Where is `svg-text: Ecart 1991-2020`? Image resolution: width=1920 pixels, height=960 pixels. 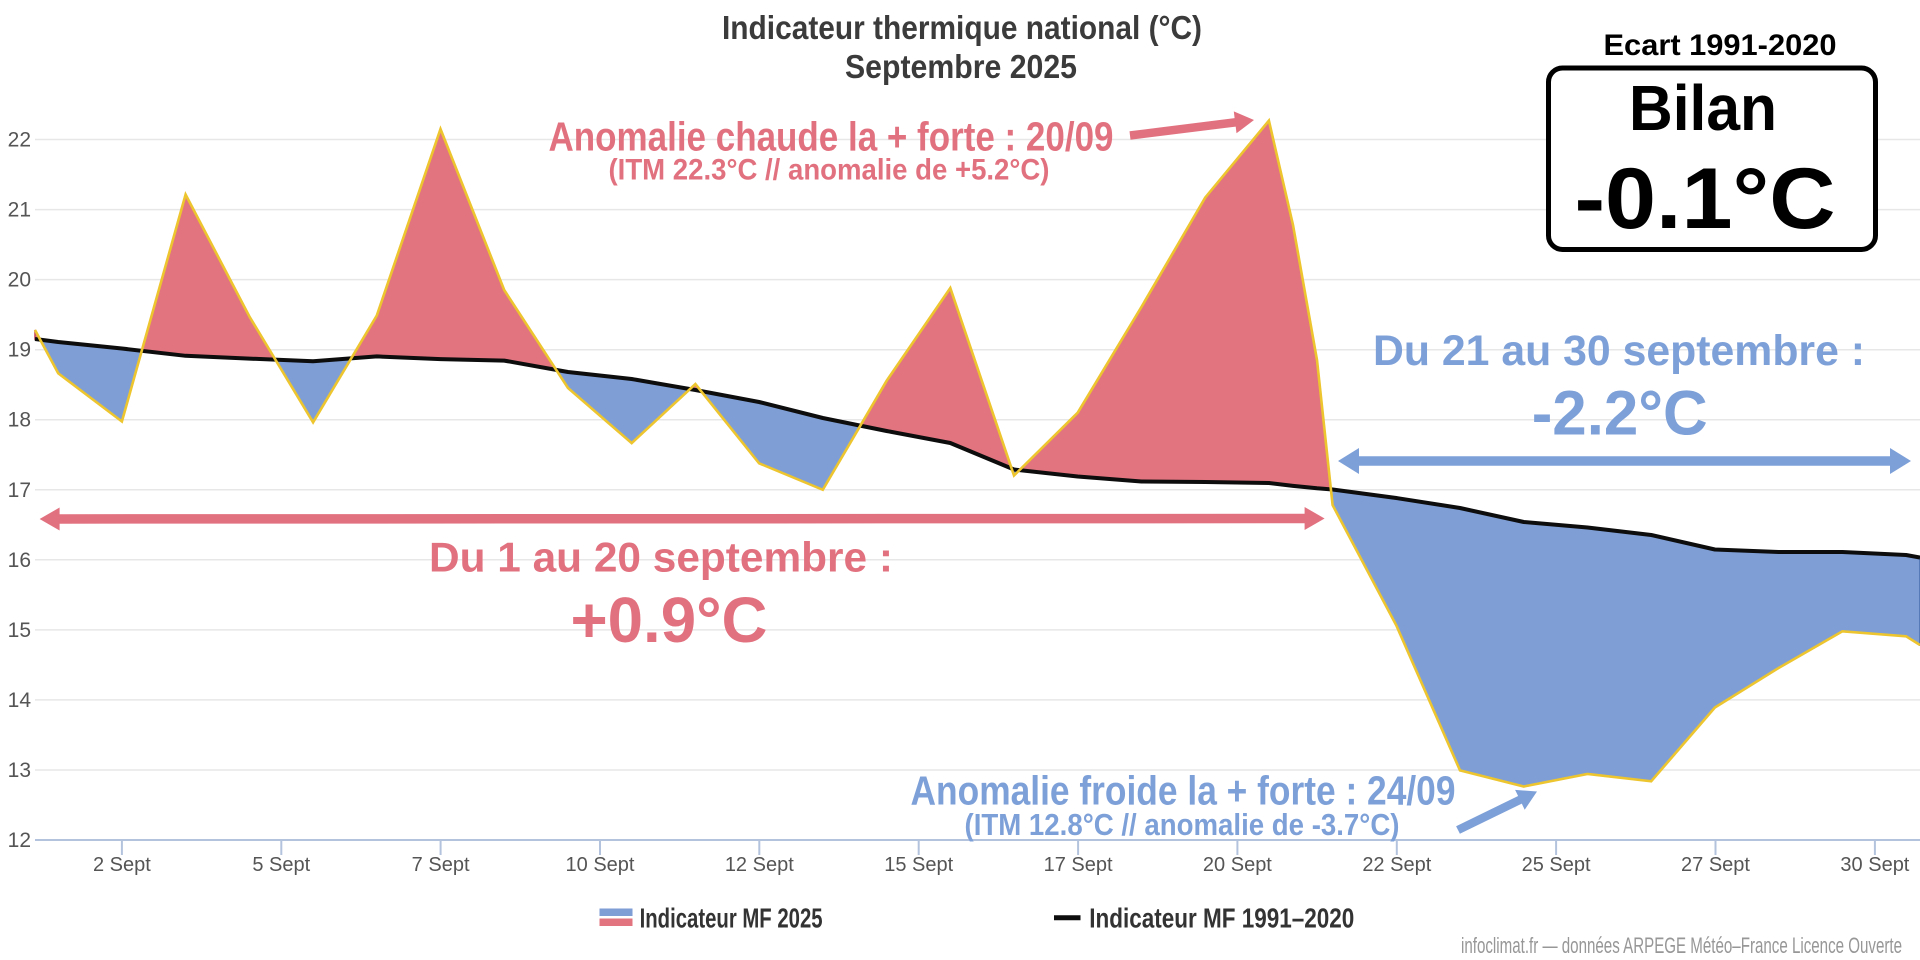 svg-text: Ecart 1991-2020 is located at coordinates (1720, 45).